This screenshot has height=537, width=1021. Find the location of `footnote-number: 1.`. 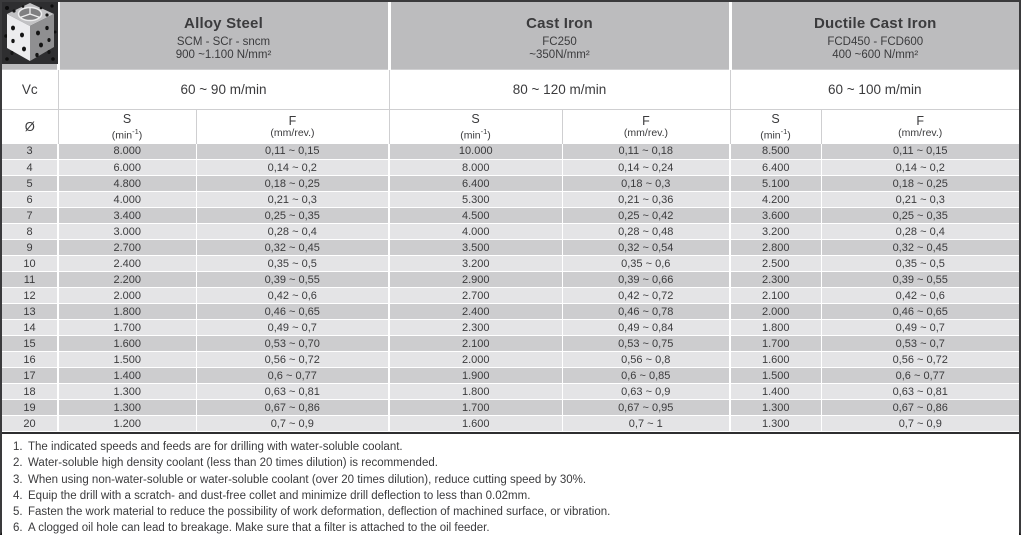

footnote-number: 1. is located at coordinates (18, 447).